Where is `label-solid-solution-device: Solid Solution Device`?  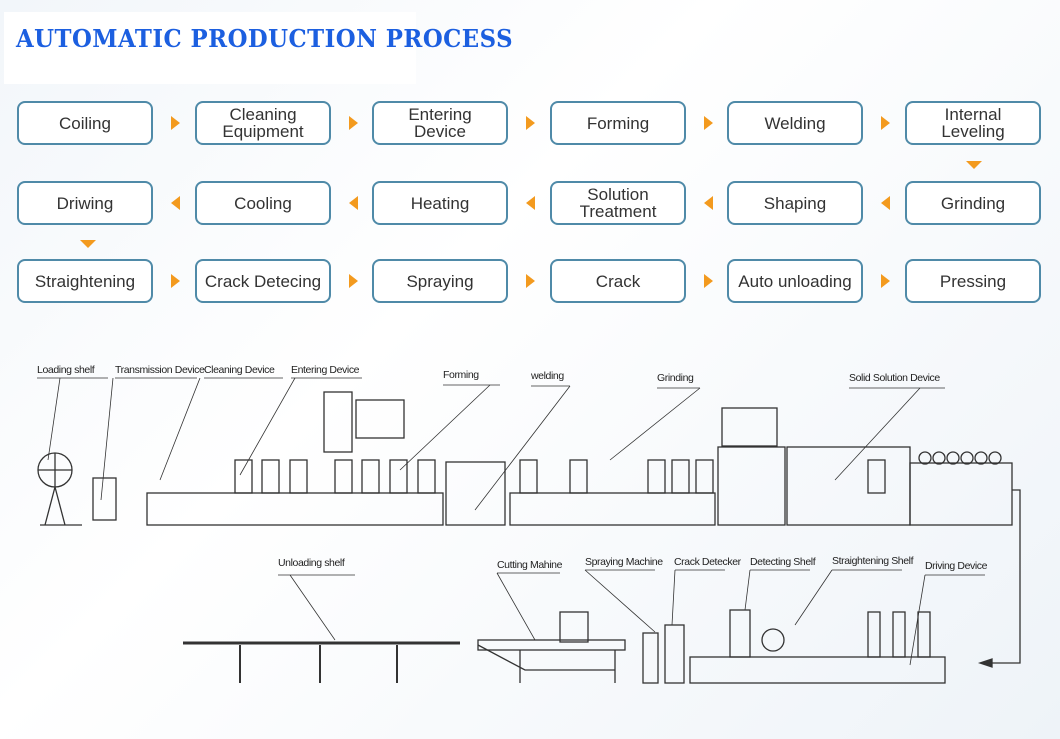
label-solid-solution-device: Solid Solution Device is located at coordinates (894, 378).